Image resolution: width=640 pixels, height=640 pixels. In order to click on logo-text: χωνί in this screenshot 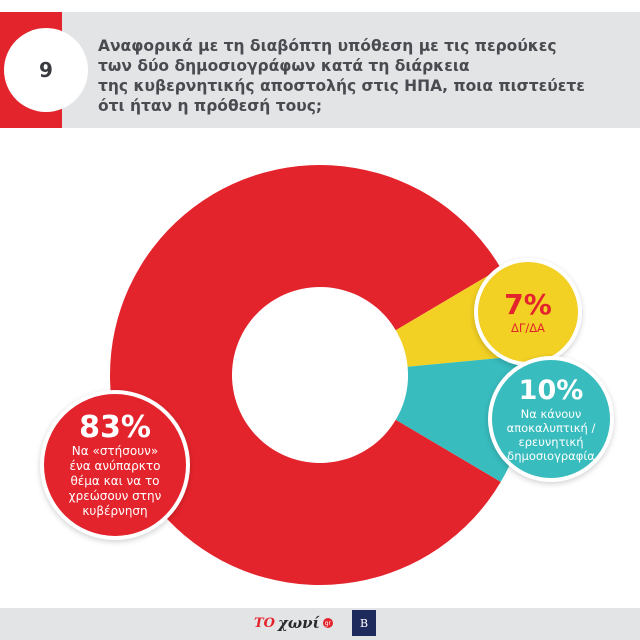, I will do `click(299, 623)`.